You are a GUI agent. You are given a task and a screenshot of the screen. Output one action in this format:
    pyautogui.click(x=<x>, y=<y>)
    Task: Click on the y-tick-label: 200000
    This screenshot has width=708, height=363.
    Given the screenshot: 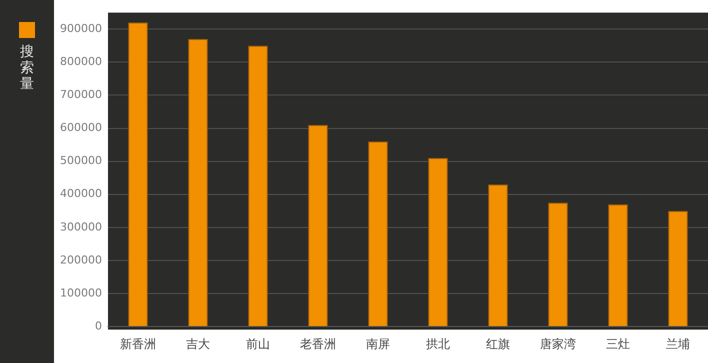 What is the action you would take?
    pyautogui.click(x=81, y=259)
    